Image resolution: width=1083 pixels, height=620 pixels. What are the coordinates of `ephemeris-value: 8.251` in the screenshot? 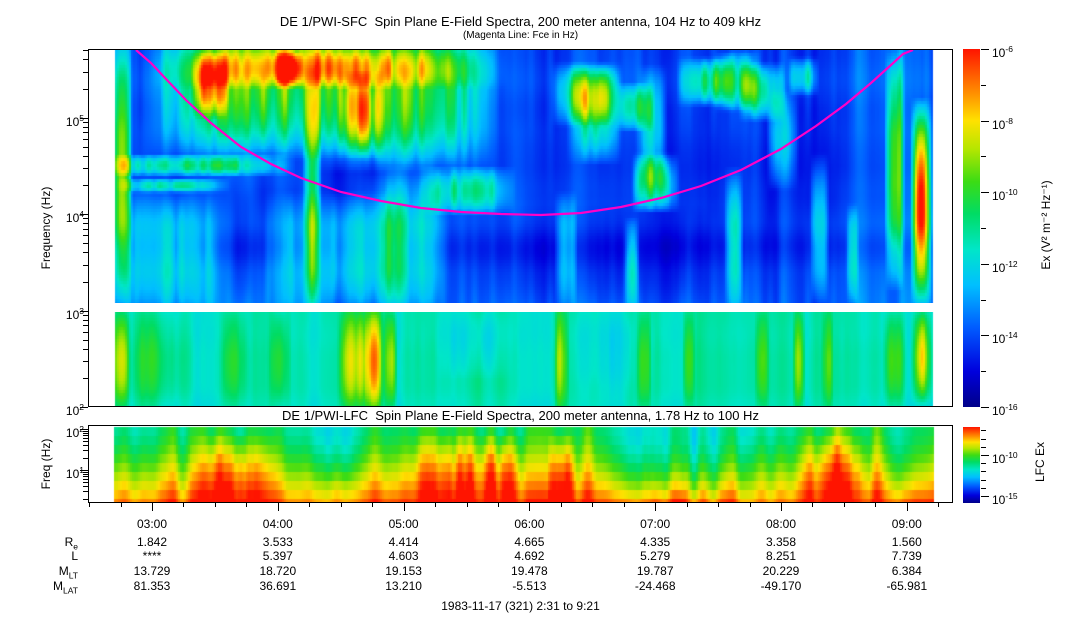 It's located at (781, 556).